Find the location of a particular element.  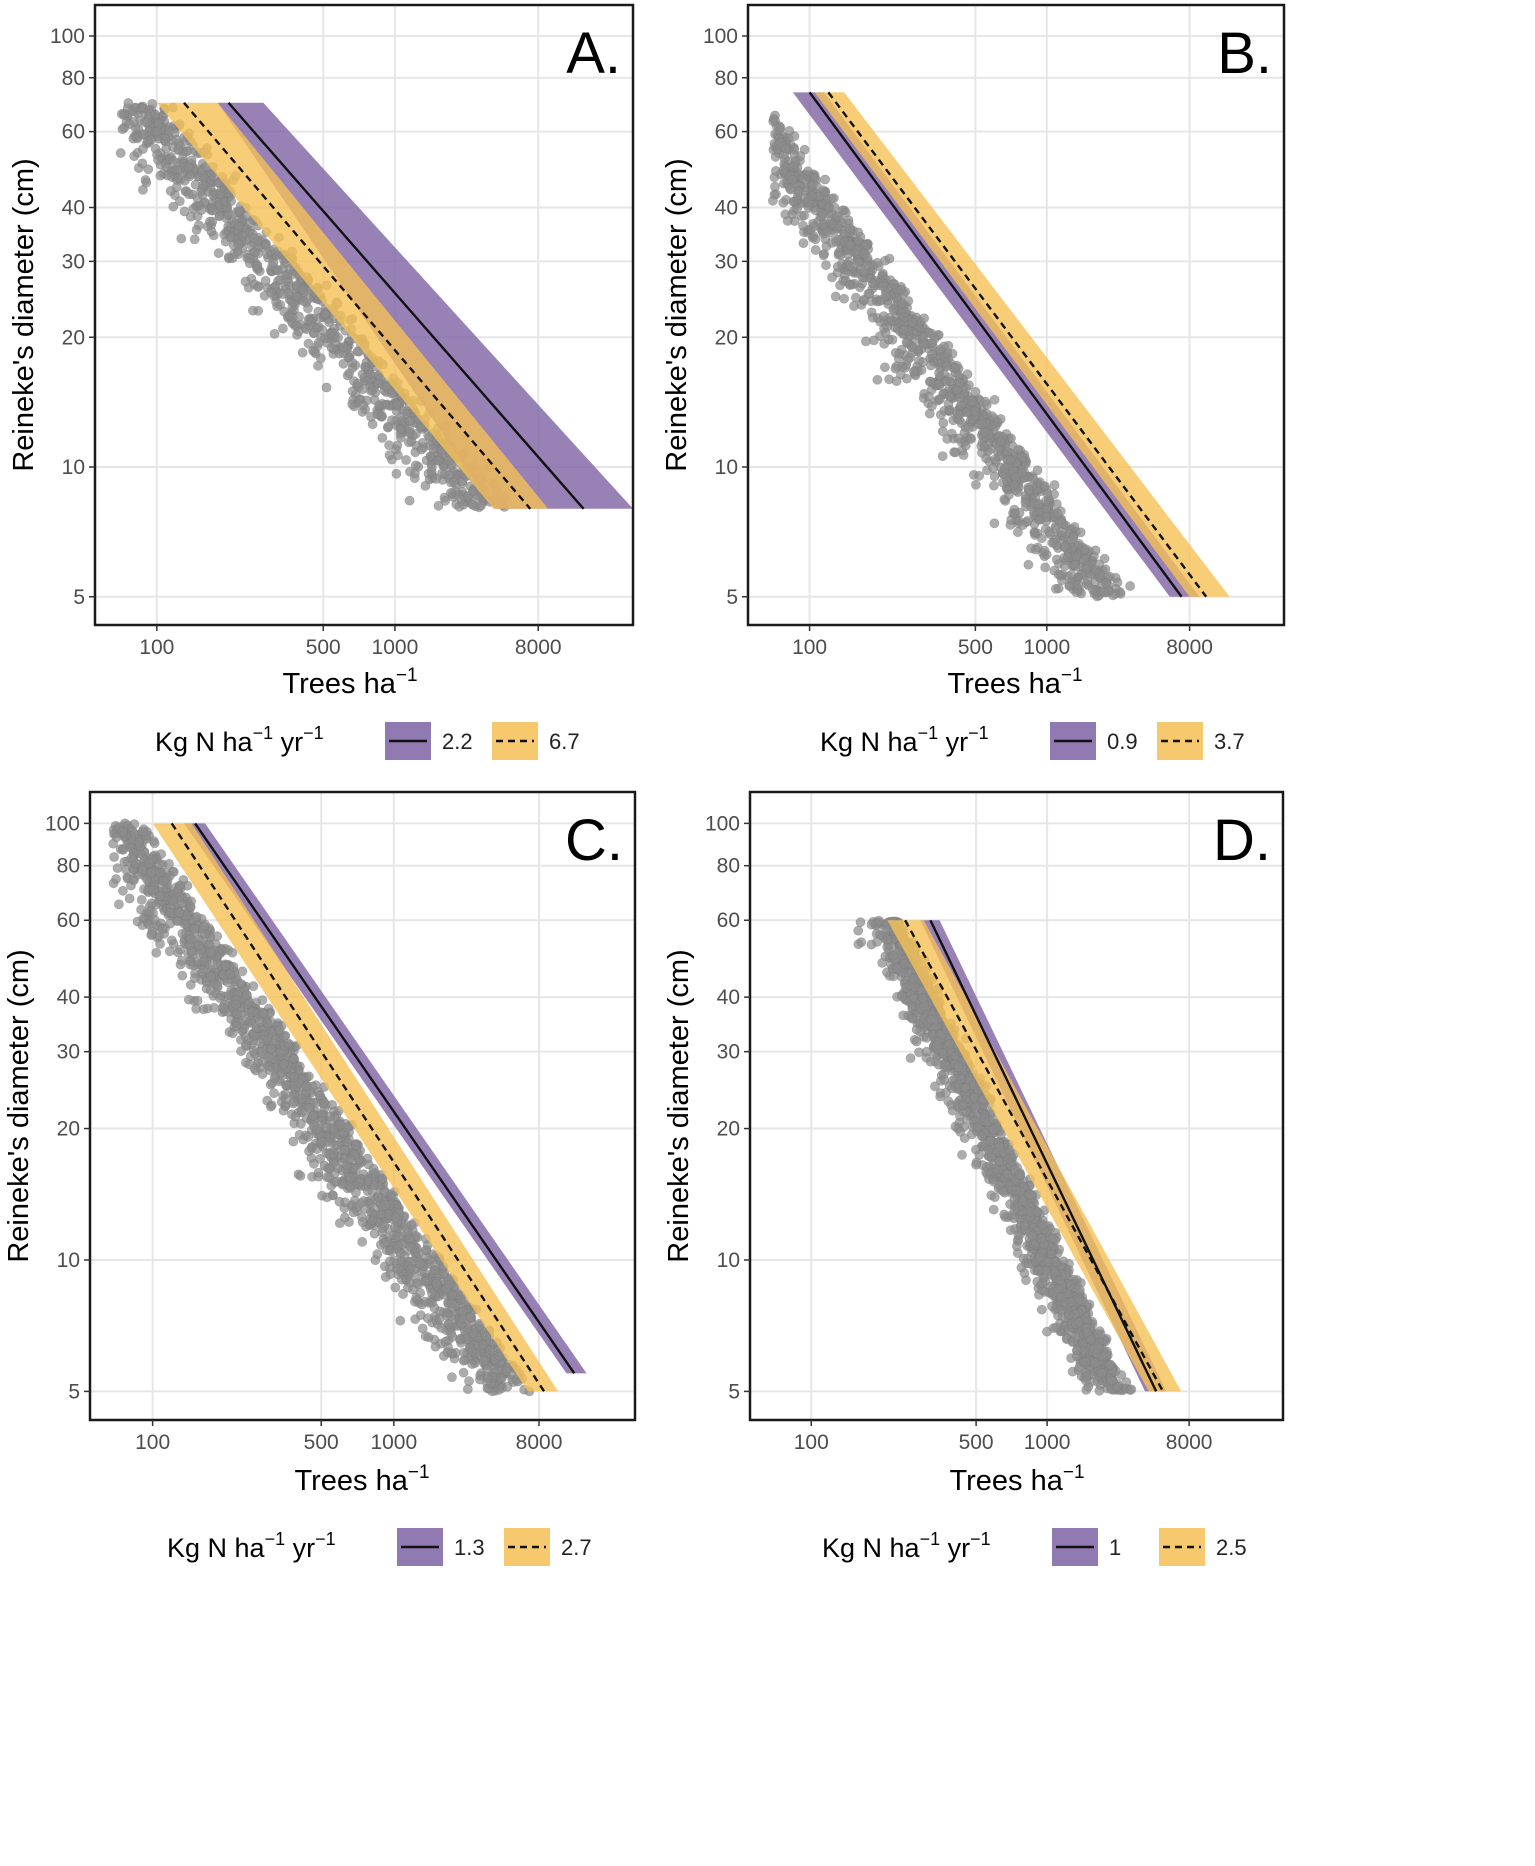

x-axis-title: Trees ha−1 is located at coordinates (349, 682).